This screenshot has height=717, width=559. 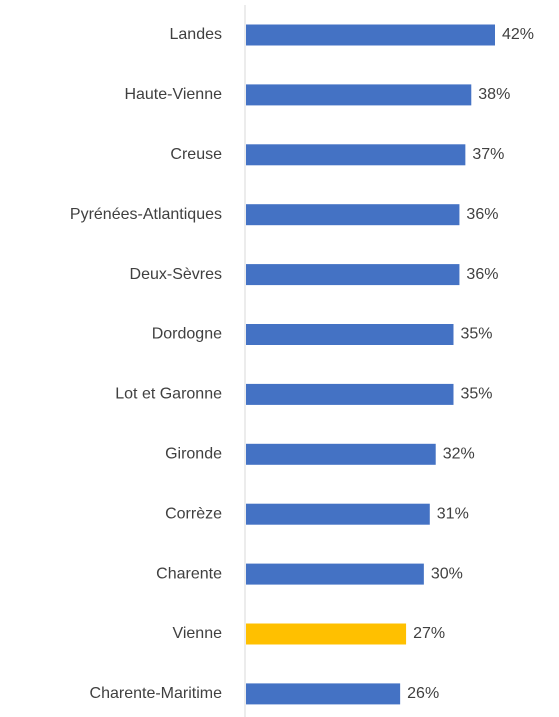 I want to click on value-label: 26%, so click(x=423, y=693).